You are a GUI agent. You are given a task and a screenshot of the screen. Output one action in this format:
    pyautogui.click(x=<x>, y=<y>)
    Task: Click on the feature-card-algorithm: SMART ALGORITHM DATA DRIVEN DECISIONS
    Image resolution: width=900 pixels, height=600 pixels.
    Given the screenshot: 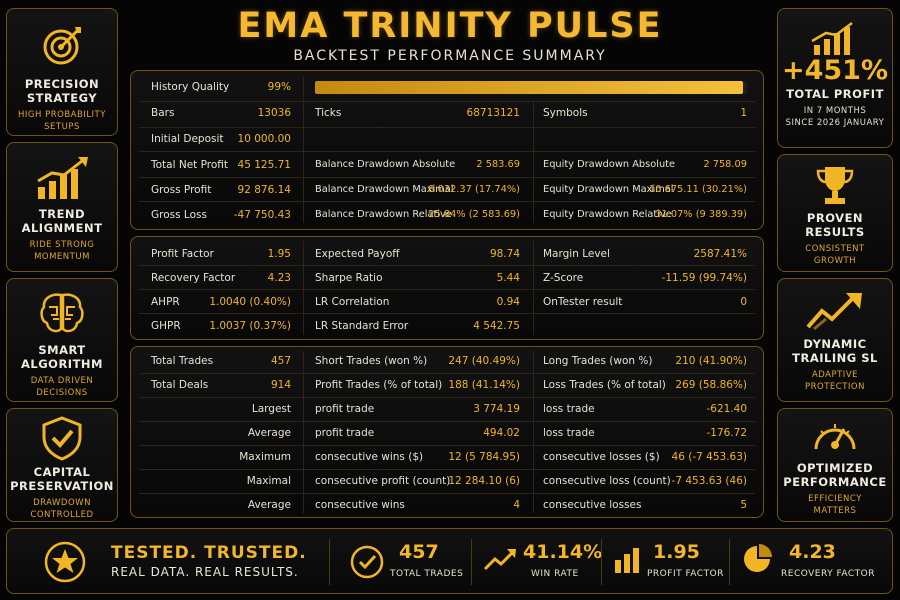 What is the action you would take?
    pyautogui.click(x=62, y=340)
    